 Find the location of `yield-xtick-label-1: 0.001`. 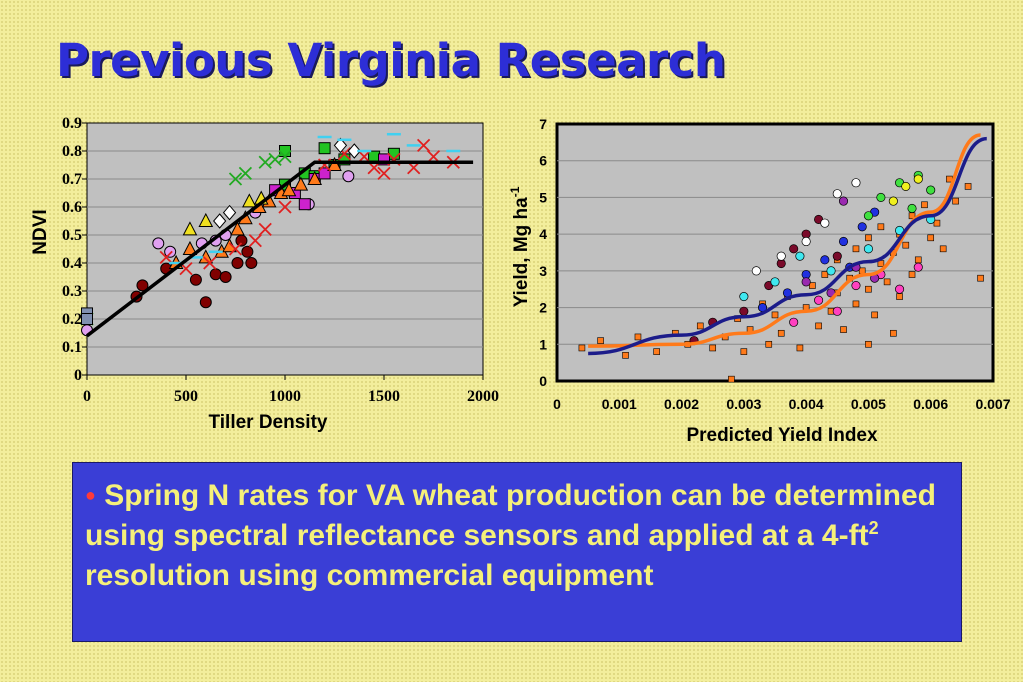

yield-xtick-label-1: 0.001 is located at coordinates (619, 404).